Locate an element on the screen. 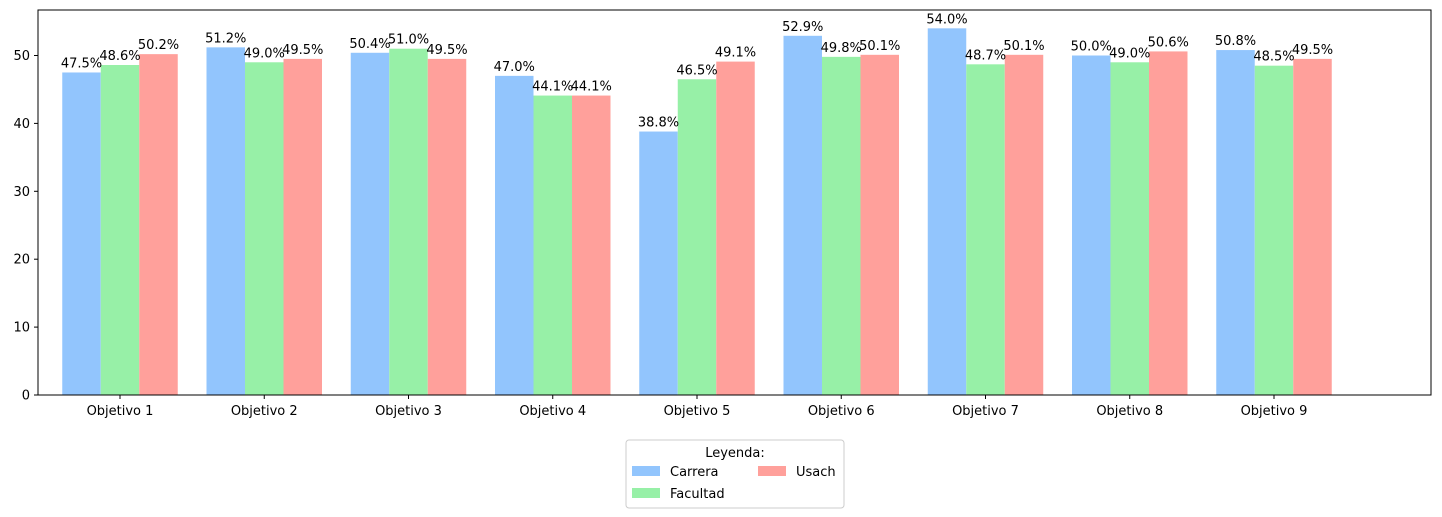 The width and height of the screenshot is (1442, 517). legend-title: Leyenda: is located at coordinates (735, 453).